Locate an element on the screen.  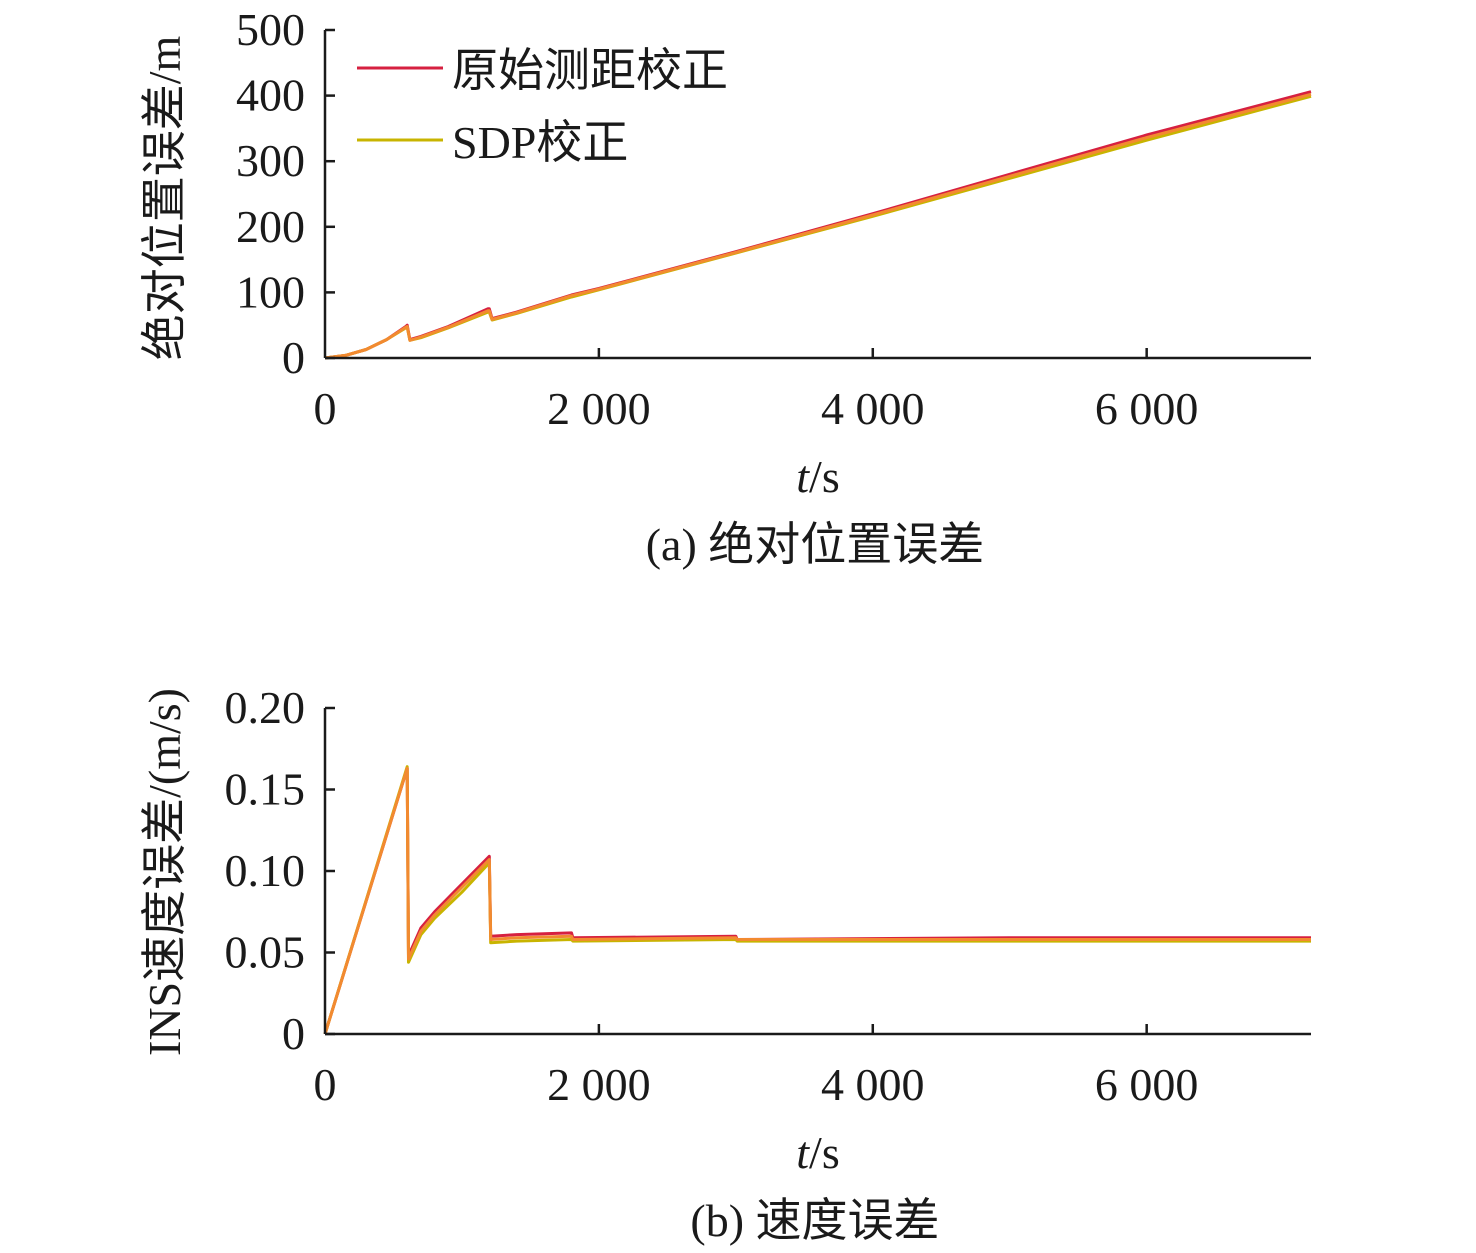
panel-a-x-tick-label: 2 000 is located at coordinates (599, 408).